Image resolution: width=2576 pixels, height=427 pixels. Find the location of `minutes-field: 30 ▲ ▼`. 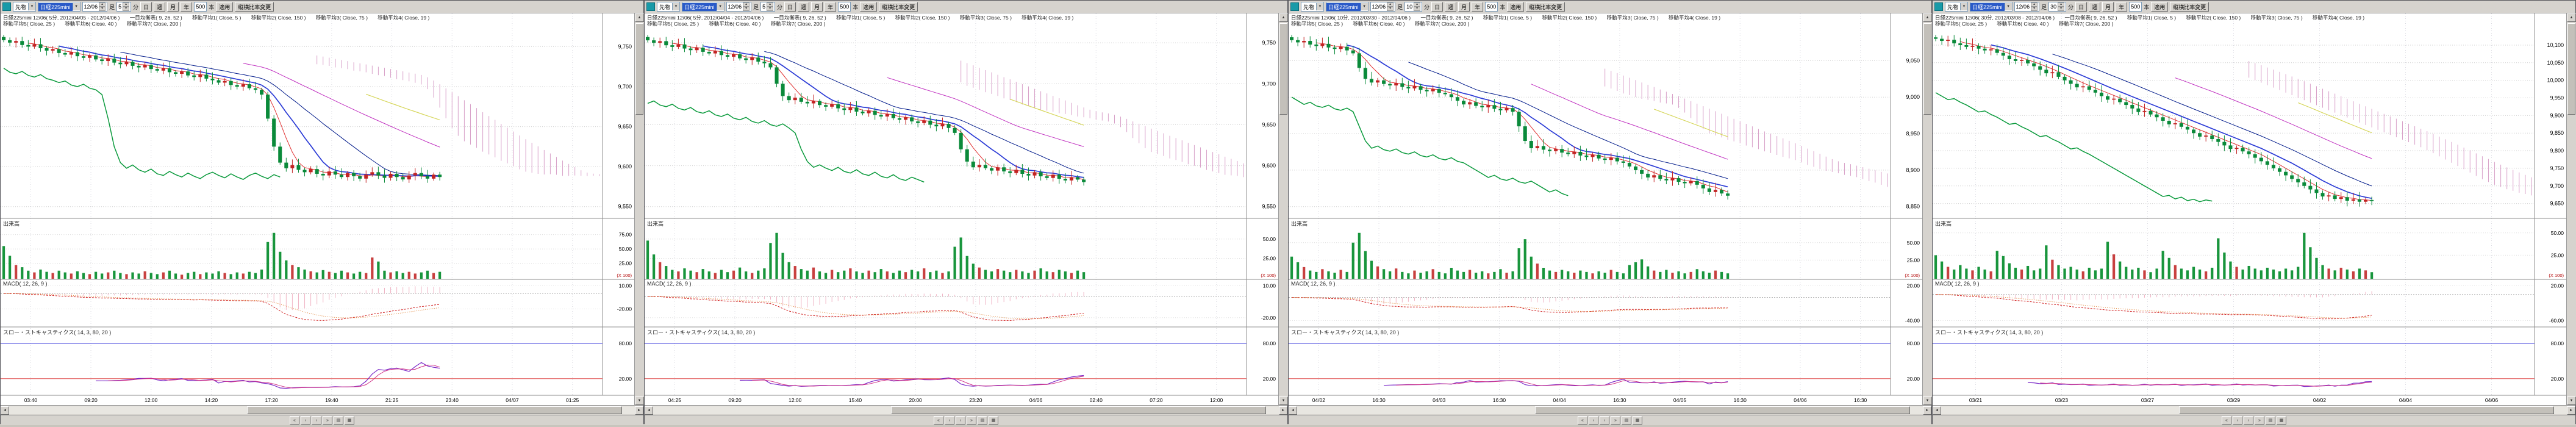

minutes-field: 30 ▲ ▼ is located at coordinates (2057, 7).